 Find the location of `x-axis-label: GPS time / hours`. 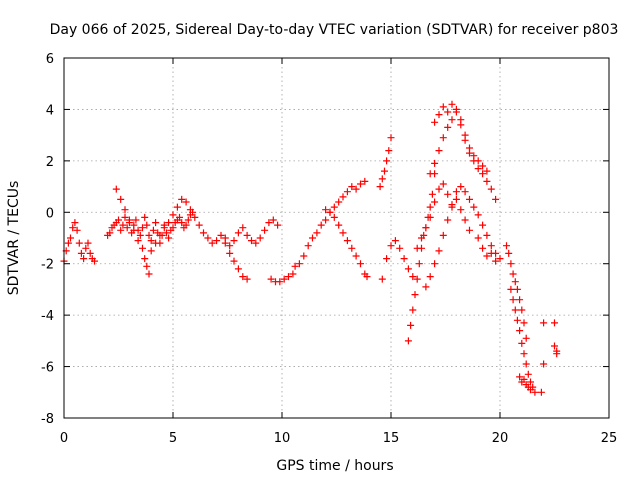

x-axis-label: GPS time / hours is located at coordinates (334, 466).